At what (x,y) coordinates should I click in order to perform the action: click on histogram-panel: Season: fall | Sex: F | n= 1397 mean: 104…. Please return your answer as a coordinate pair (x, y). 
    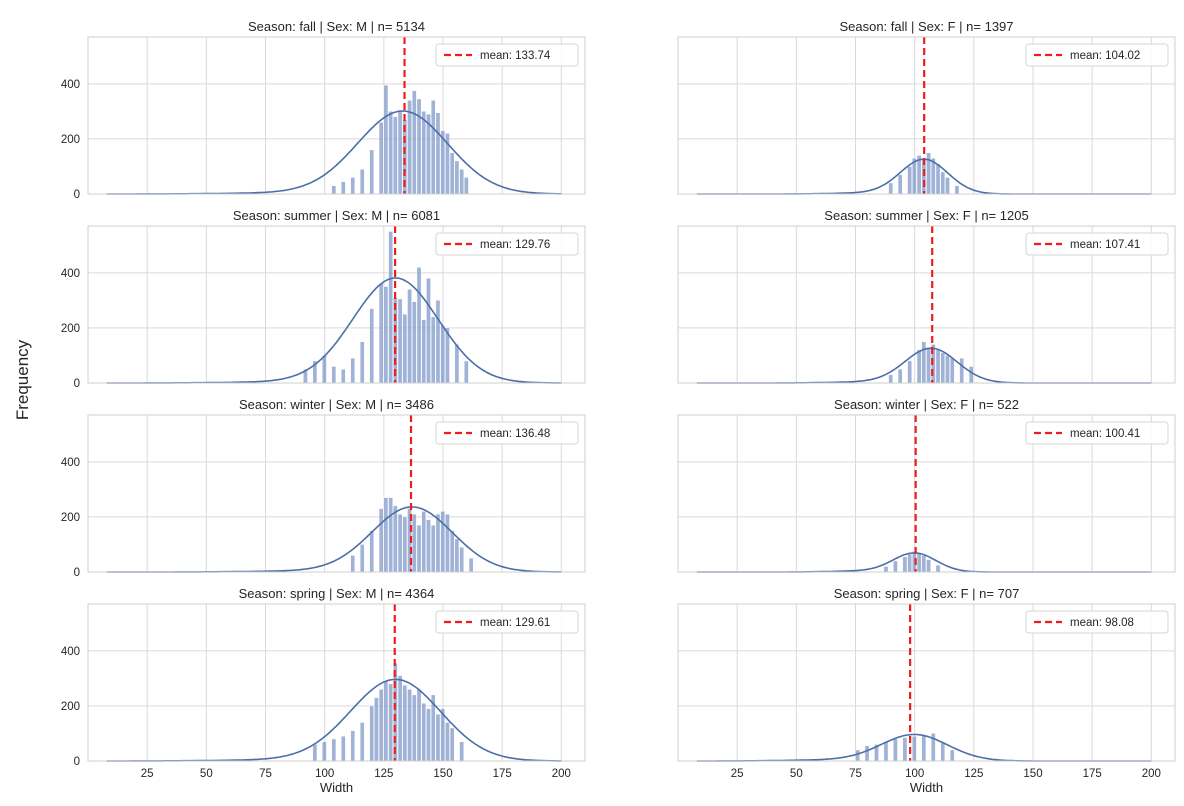
    Looking at the image, I should click on (926, 107).